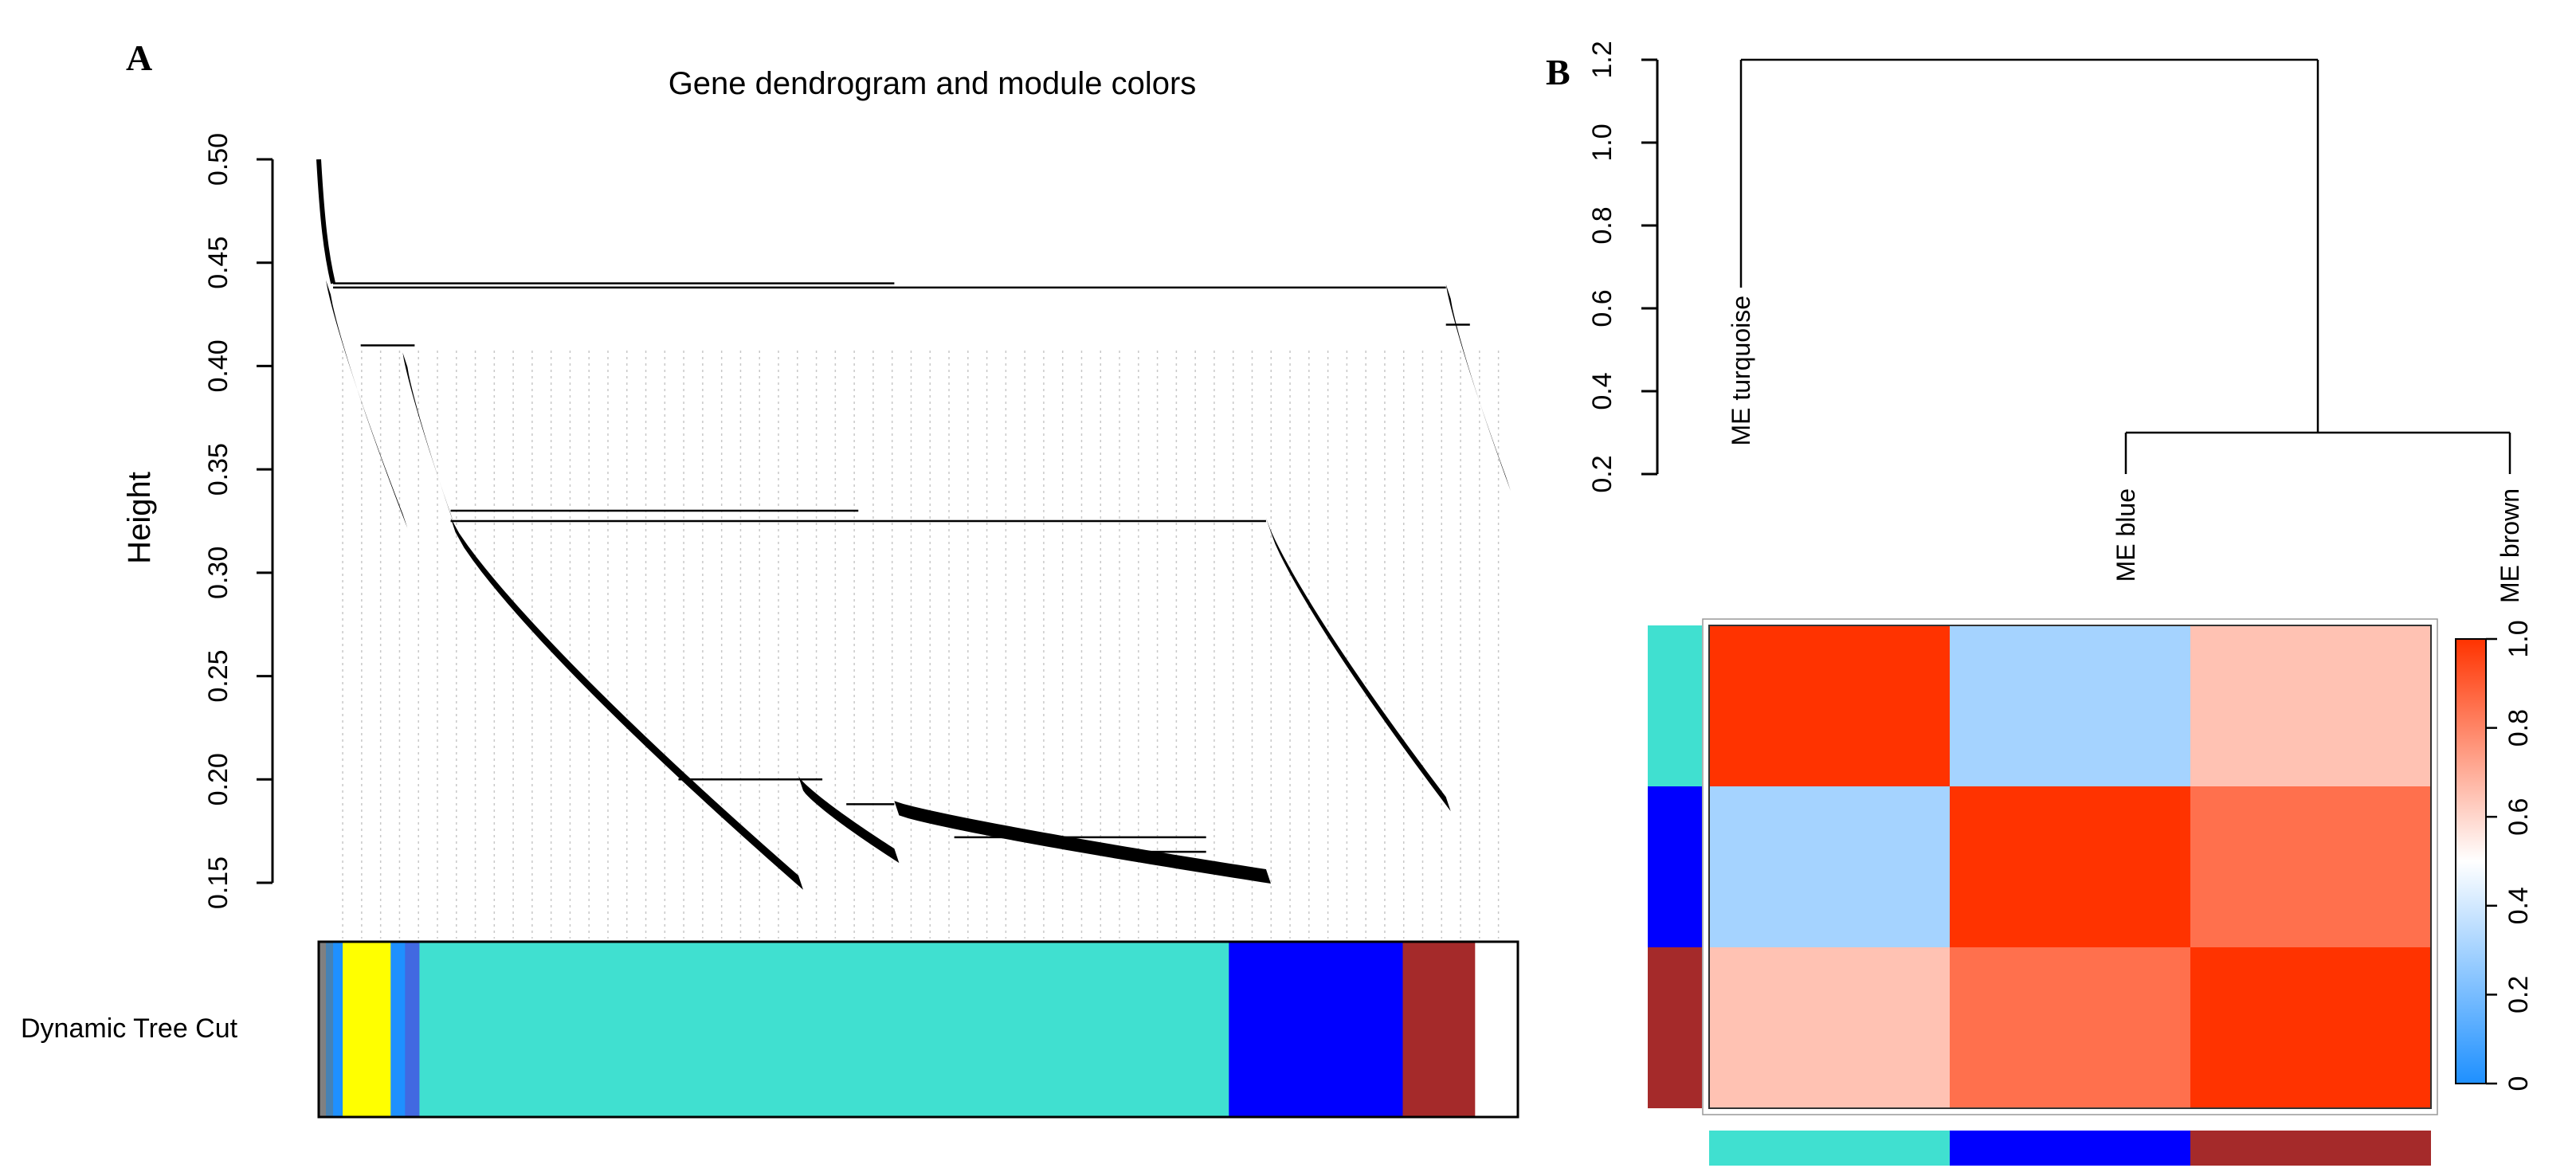  I want to click on y-tick-label: 0.2, so click(1602, 474).